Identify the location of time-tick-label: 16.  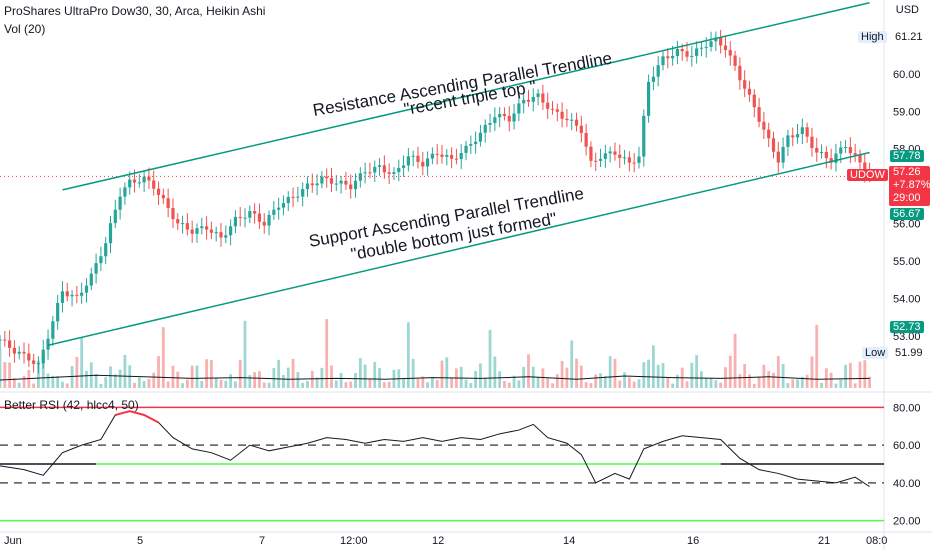
(693, 541).